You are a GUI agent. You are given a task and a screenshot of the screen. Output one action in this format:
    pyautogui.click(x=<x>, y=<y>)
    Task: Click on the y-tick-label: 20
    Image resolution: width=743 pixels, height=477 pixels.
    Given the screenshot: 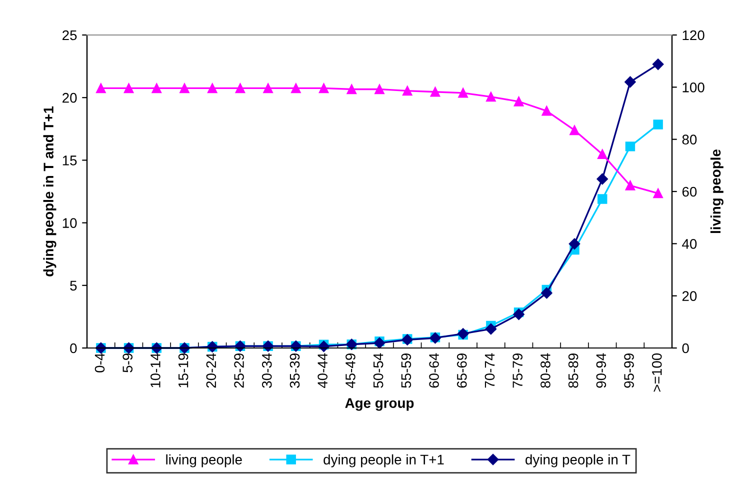 What is the action you would take?
    pyautogui.click(x=69, y=97)
    